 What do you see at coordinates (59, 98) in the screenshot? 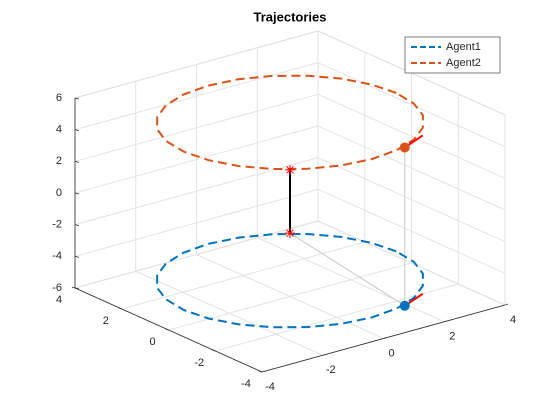
I see `z-tick-label: 6` at bounding box center [59, 98].